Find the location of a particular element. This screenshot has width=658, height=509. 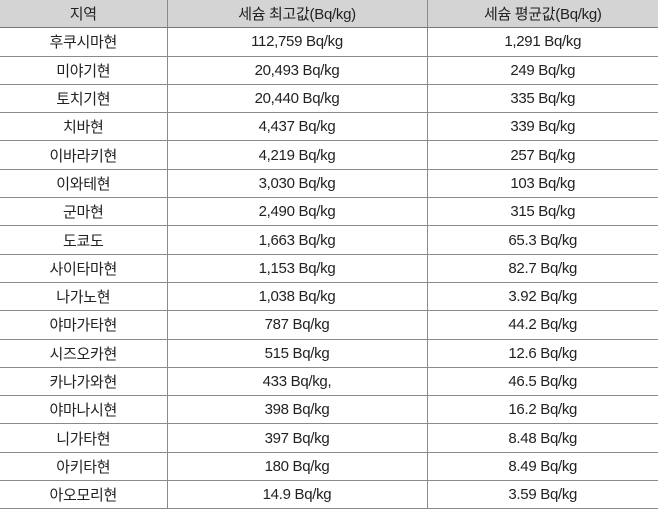

max-value-cell: 787 Bq/kg is located at coordinates (297, 325).